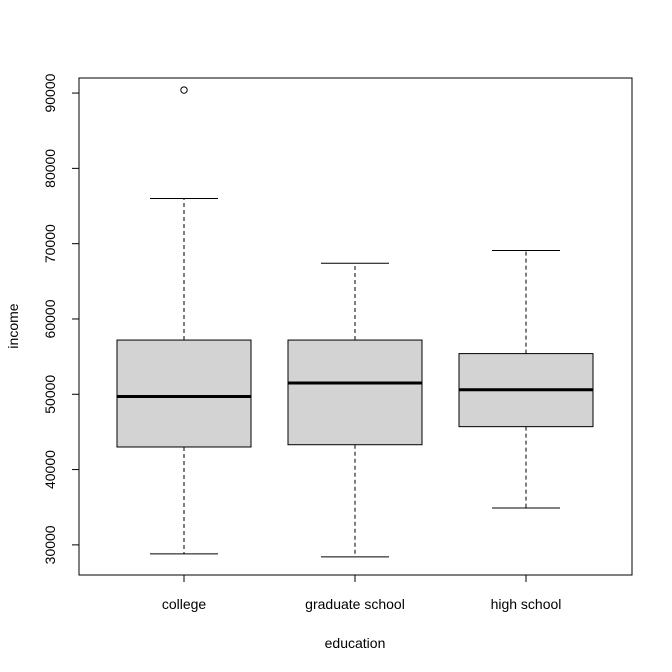 This screenshot has height=672, width=672. Describe the element at coordinates (50, 243) in the screenshot. I see `y-tick-label: 70000` at that location.